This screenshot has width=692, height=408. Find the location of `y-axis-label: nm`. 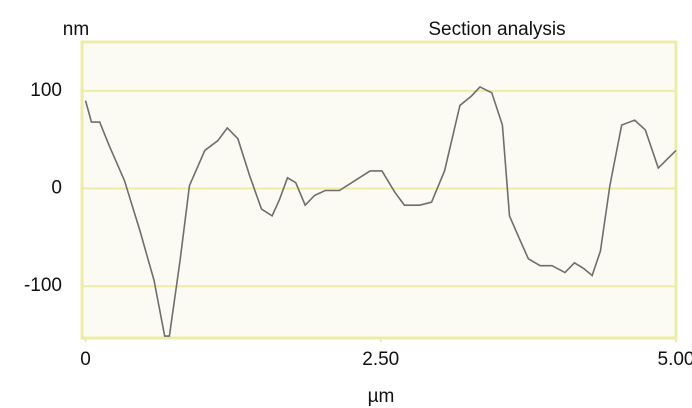

y-axis-label: nm is located at coordinates (76, 29).